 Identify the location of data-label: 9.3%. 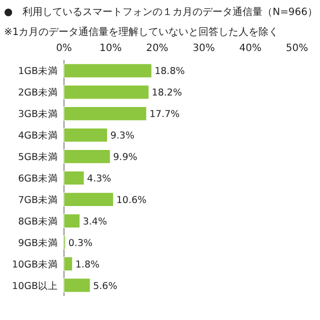
(122, 136).